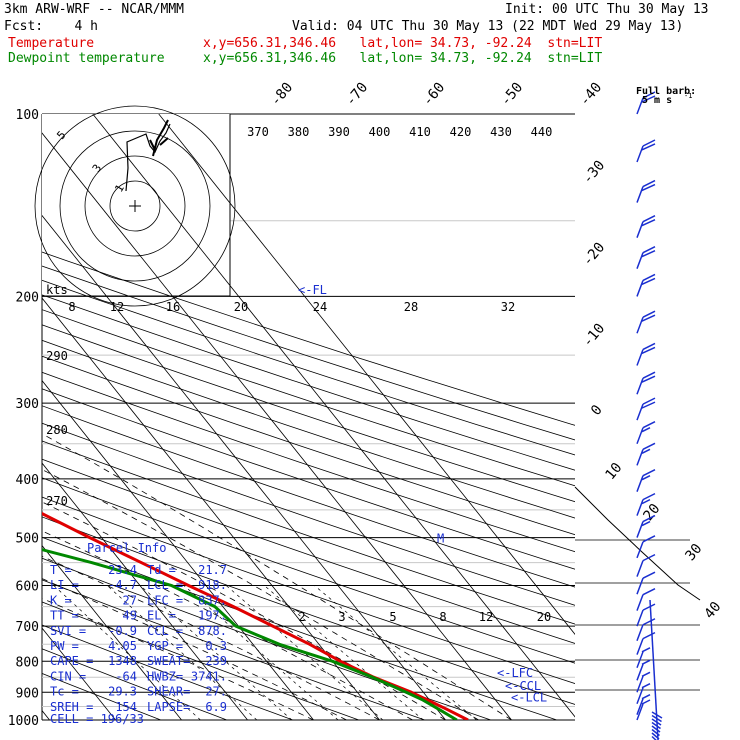 The width and height of the screenshot is (740, 740). Describe the element at coordinates (161, 570) in the screenshot. I see `parcel-key-right: Td =` at that location.